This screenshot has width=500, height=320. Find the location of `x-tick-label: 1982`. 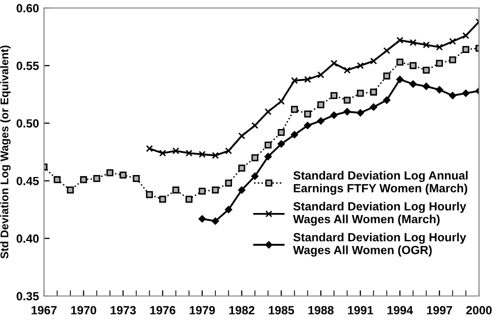

x-tick-label: 1982 is located at coordinates (241, 310).